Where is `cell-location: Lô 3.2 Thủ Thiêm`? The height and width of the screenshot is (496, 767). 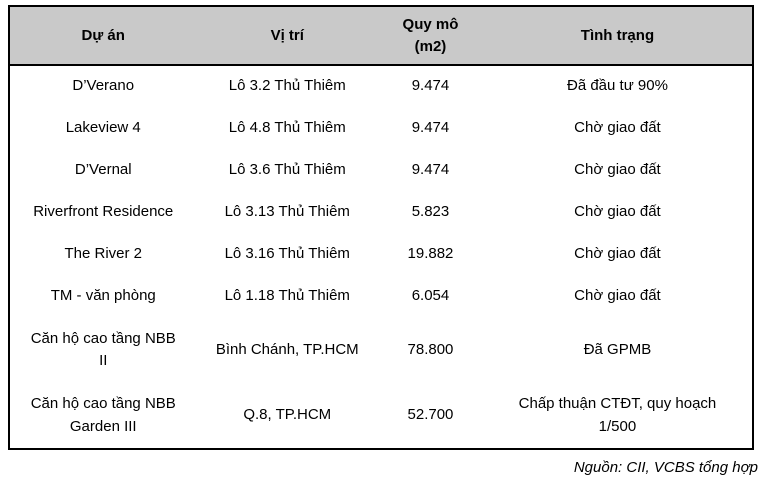
cell-location: Lô 3.2 Thủ Thiêm is located at coordinates (287, 86).